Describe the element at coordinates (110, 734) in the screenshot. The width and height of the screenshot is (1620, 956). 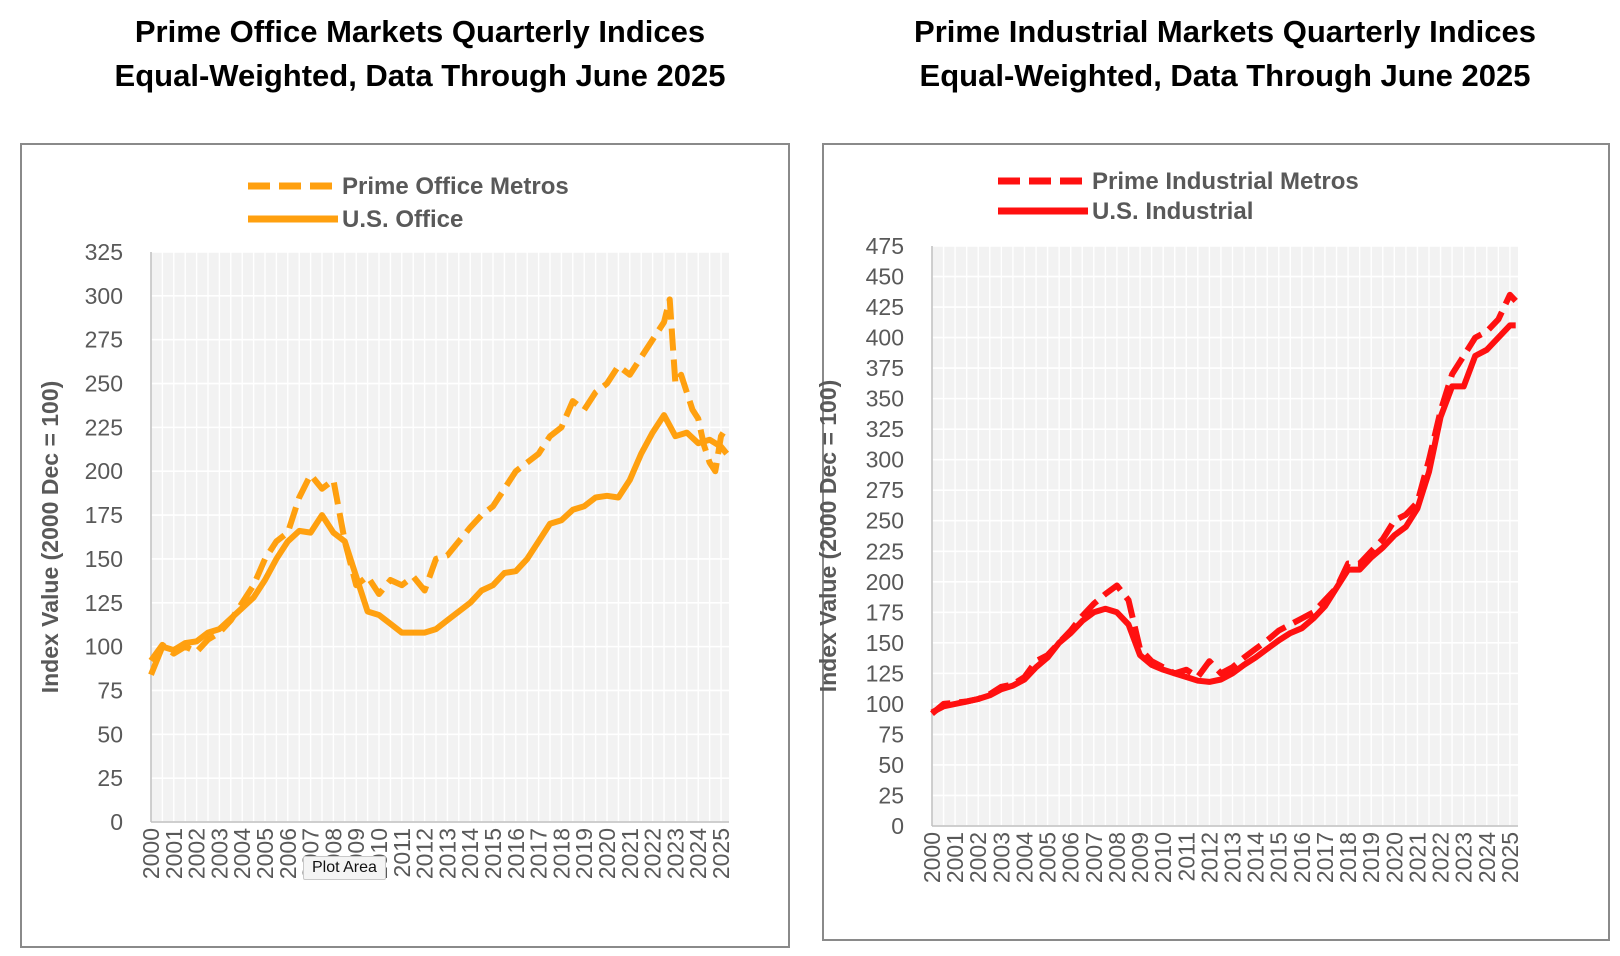
I see `office-ytick-label: 50` at that location.